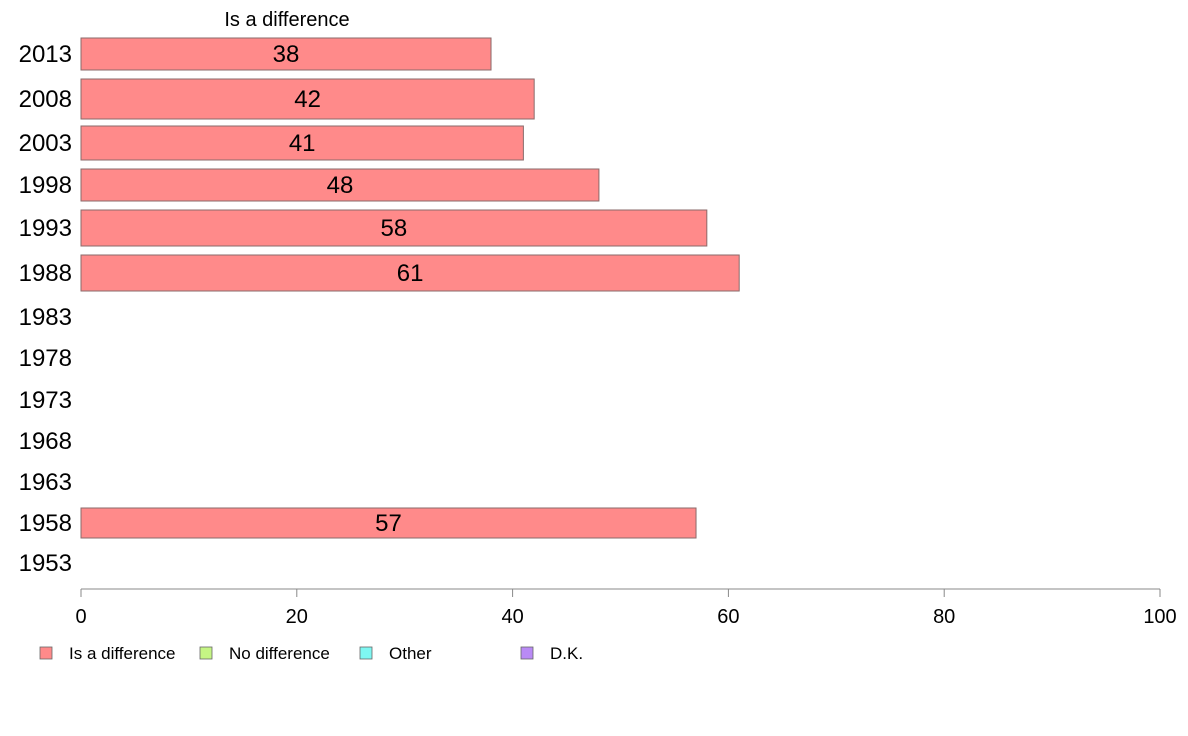  Describe the element at coordinates (45, 99) in the screenshot. I see `year-label: 2008` at that location.